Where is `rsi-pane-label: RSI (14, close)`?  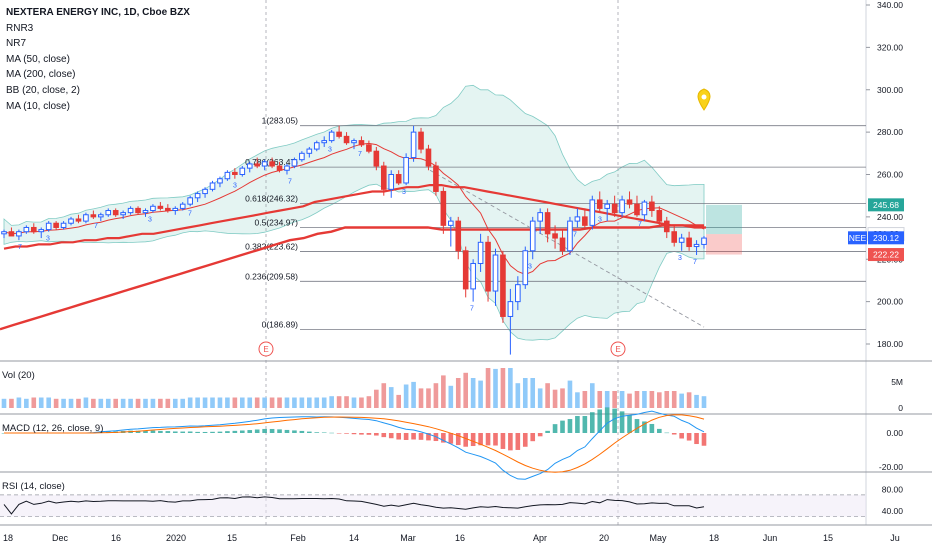 rsi-pane-label: RSI (14, close) is located at coordinates (33, 486).